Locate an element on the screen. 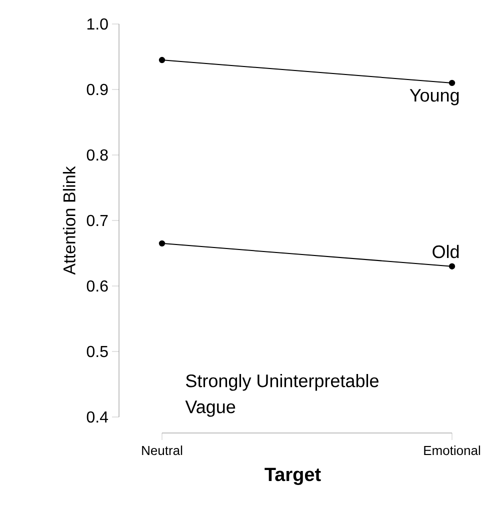  x-tick-label: Neutral is located at coordinates (162, 451).